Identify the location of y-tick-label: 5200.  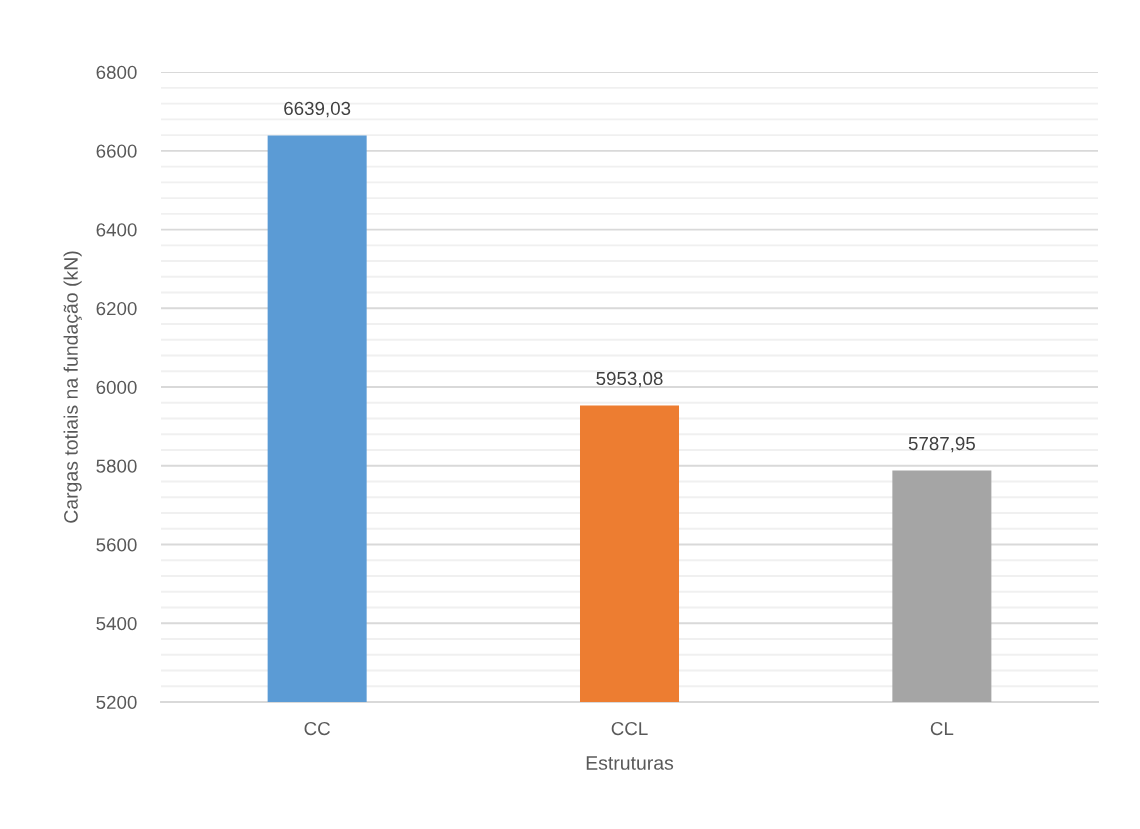
(116, 702).